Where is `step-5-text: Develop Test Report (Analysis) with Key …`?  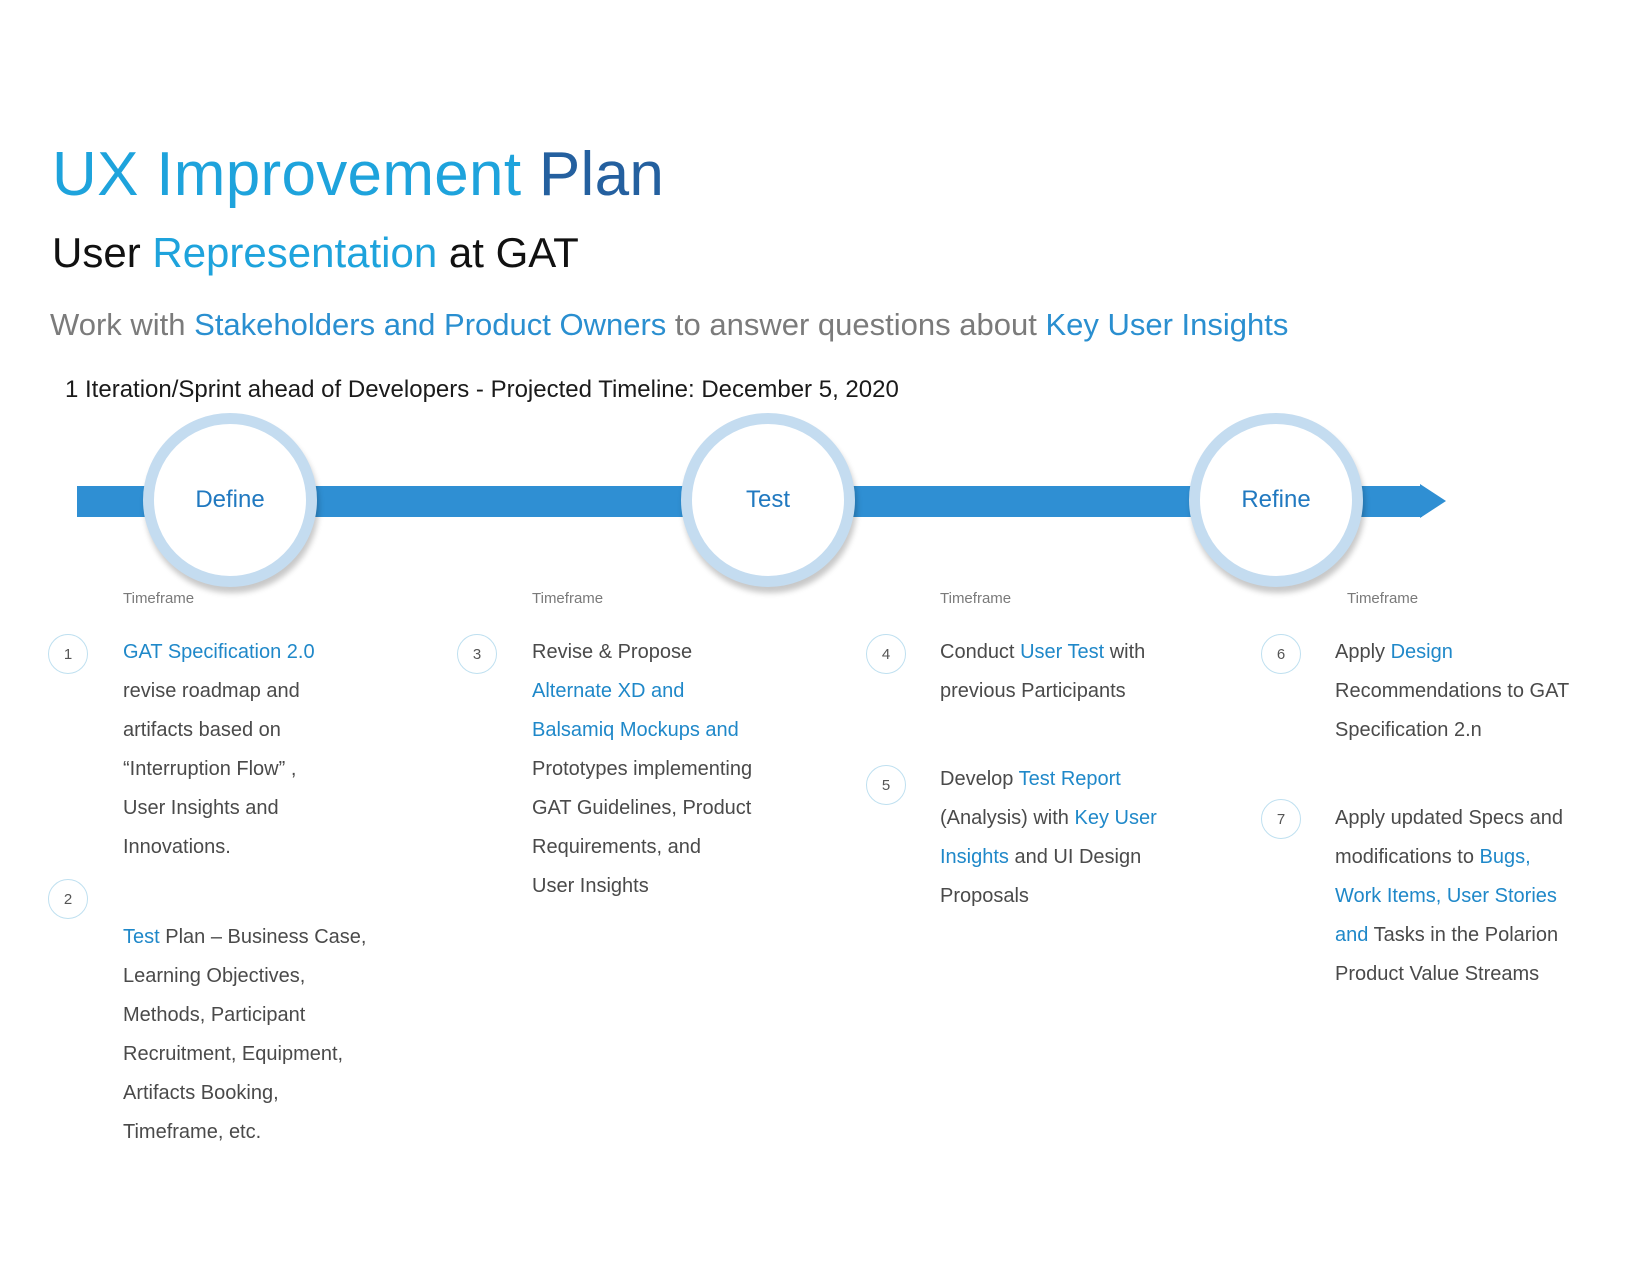
step-5-text: Develop Test Report (Analysis) with Key … is located at coordinates (1048, 838).